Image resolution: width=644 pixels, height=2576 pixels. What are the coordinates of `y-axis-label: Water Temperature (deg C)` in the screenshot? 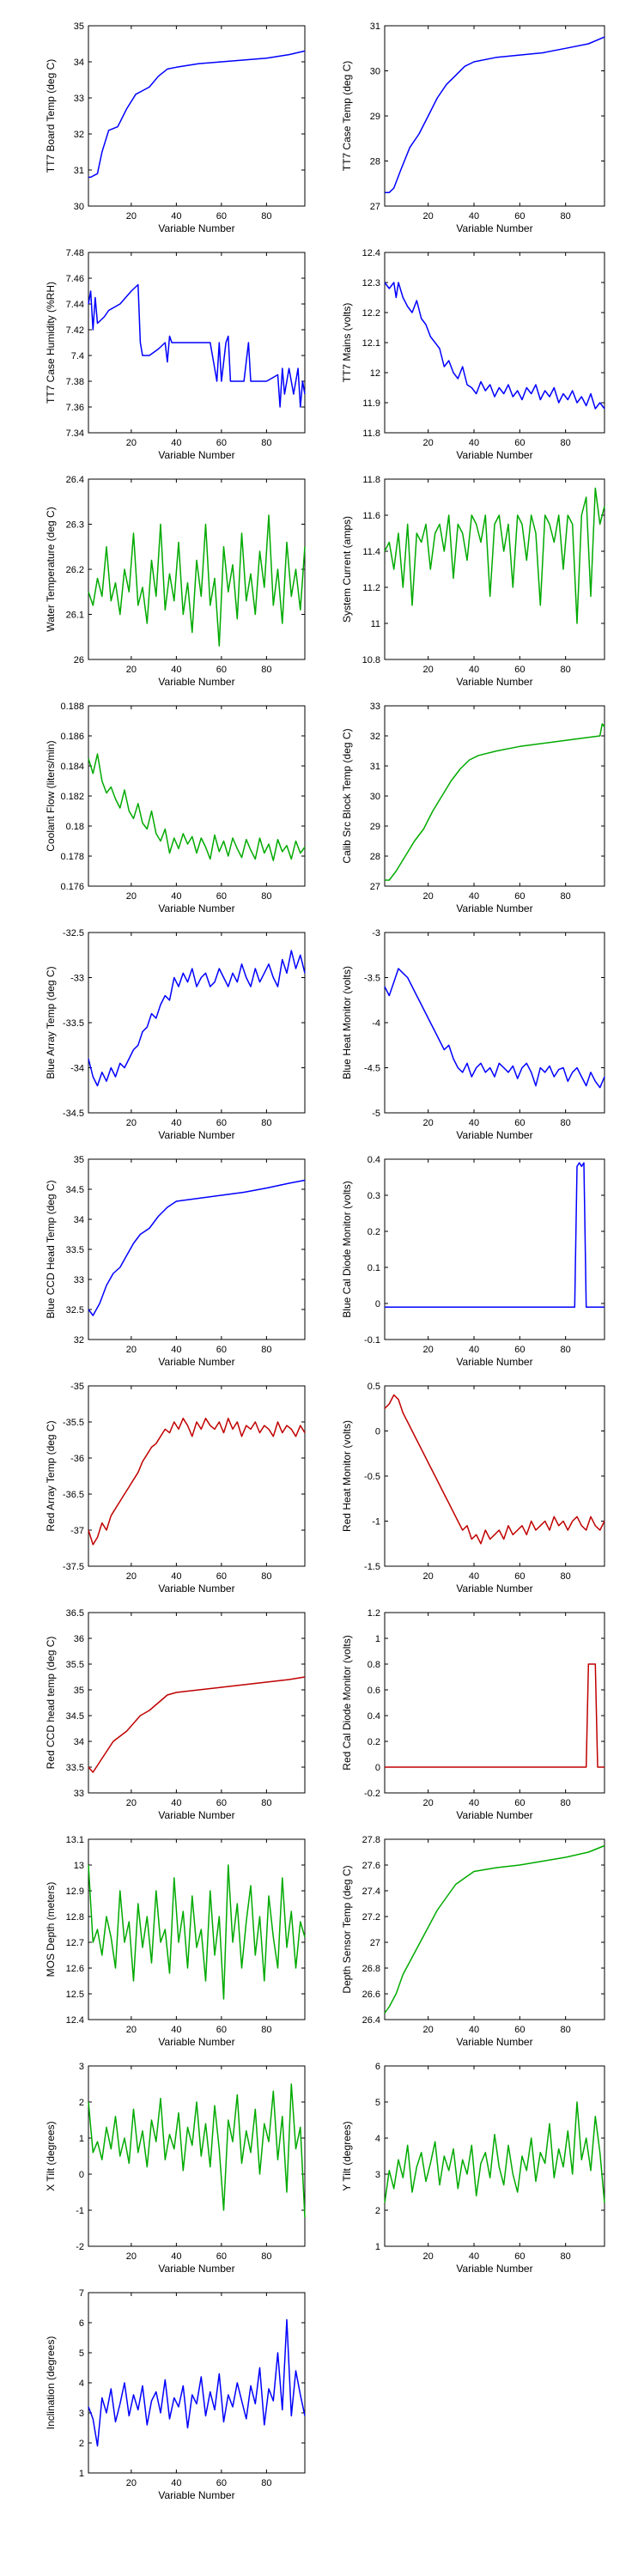 It's located at (51, 569).